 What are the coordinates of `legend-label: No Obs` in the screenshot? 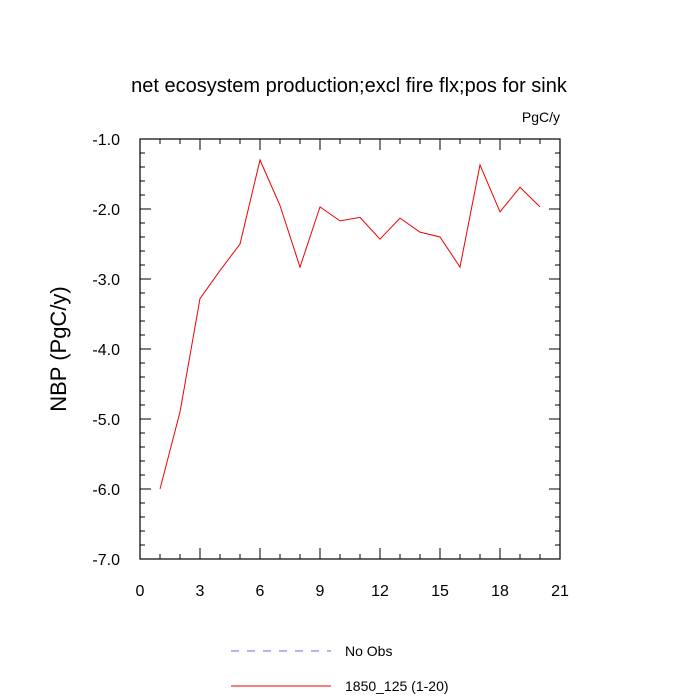 It's located at (368, 651).